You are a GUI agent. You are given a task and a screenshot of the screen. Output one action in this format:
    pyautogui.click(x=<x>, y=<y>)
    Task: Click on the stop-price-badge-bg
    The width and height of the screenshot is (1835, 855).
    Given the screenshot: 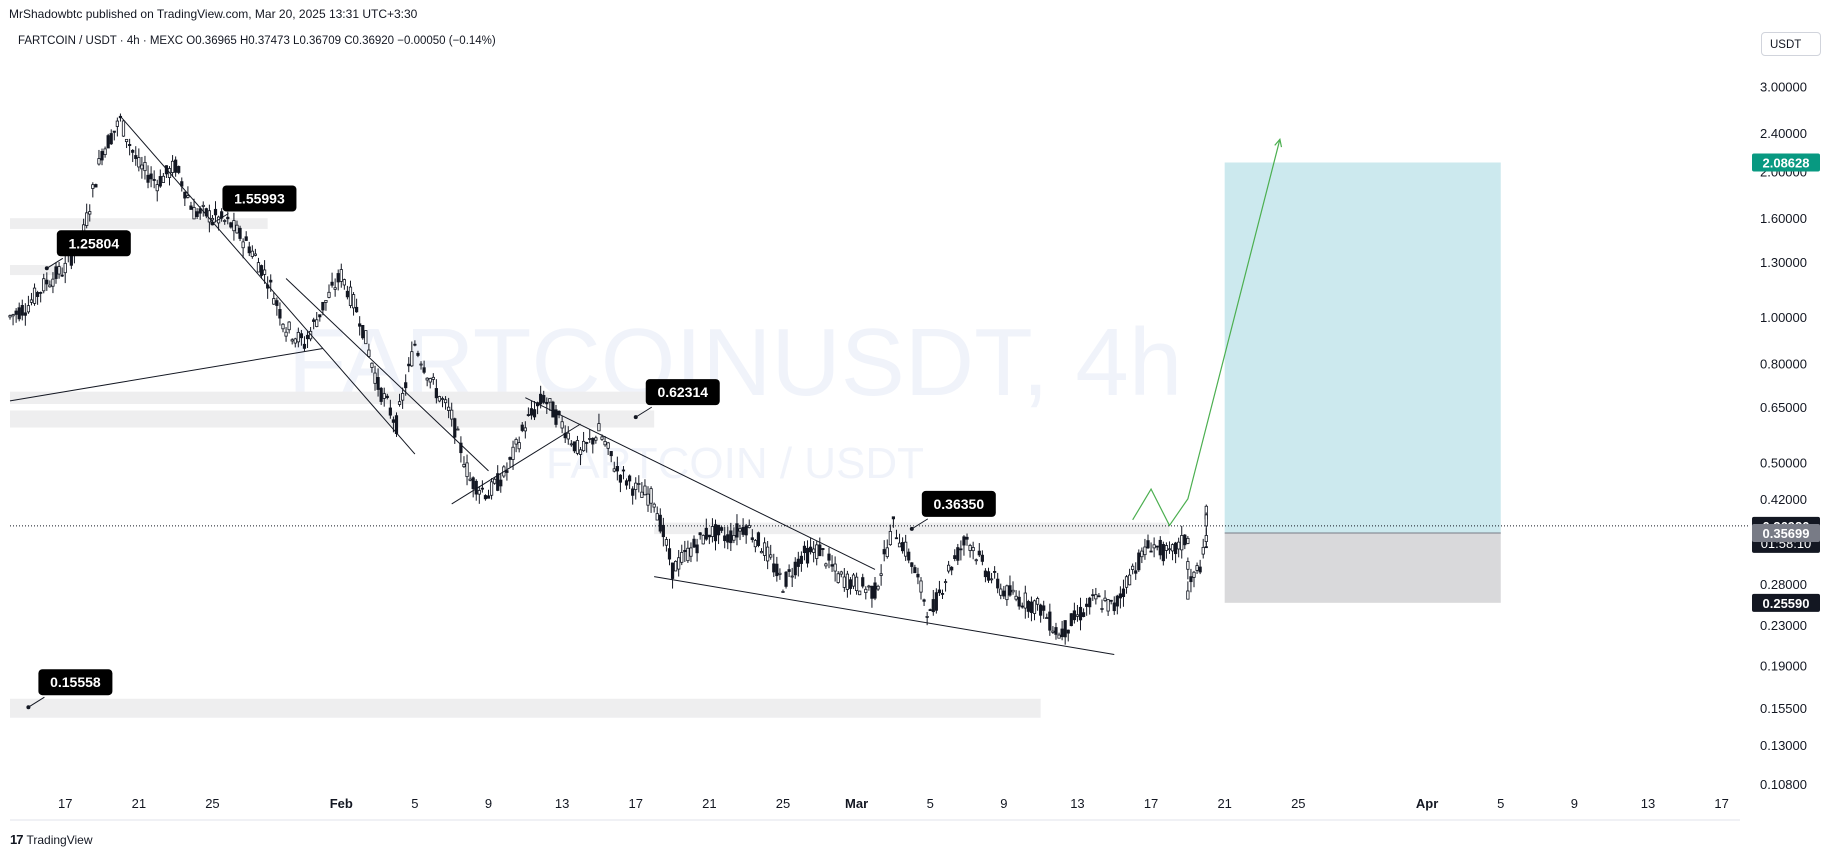 What is the action you would take?
    pyautogui.click(x=1786, y=602)
    